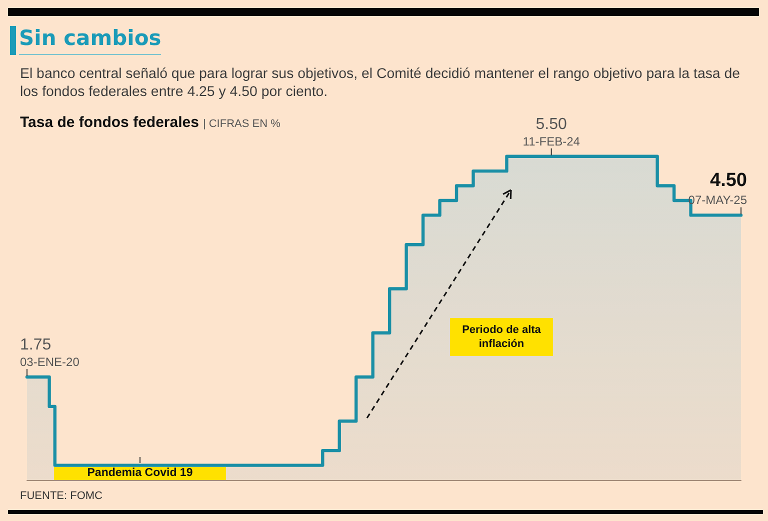  What do you see at coordinates (551, 141) in the screenshot?
I see `text: 11-FEB-24` at bounding box center [551, 141].